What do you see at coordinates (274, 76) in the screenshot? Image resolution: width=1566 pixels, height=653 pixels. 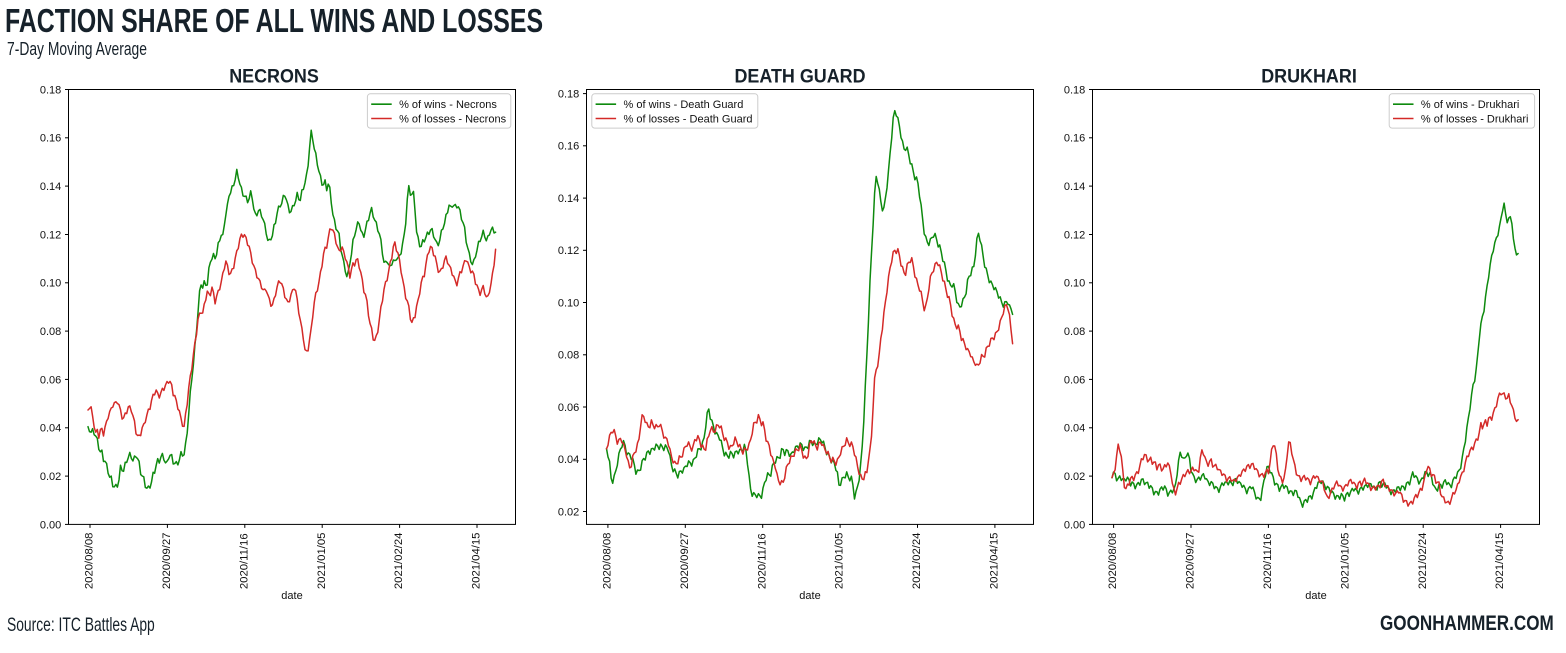 I see `svg-text: NECRONS` at bounding box center [274, 76].